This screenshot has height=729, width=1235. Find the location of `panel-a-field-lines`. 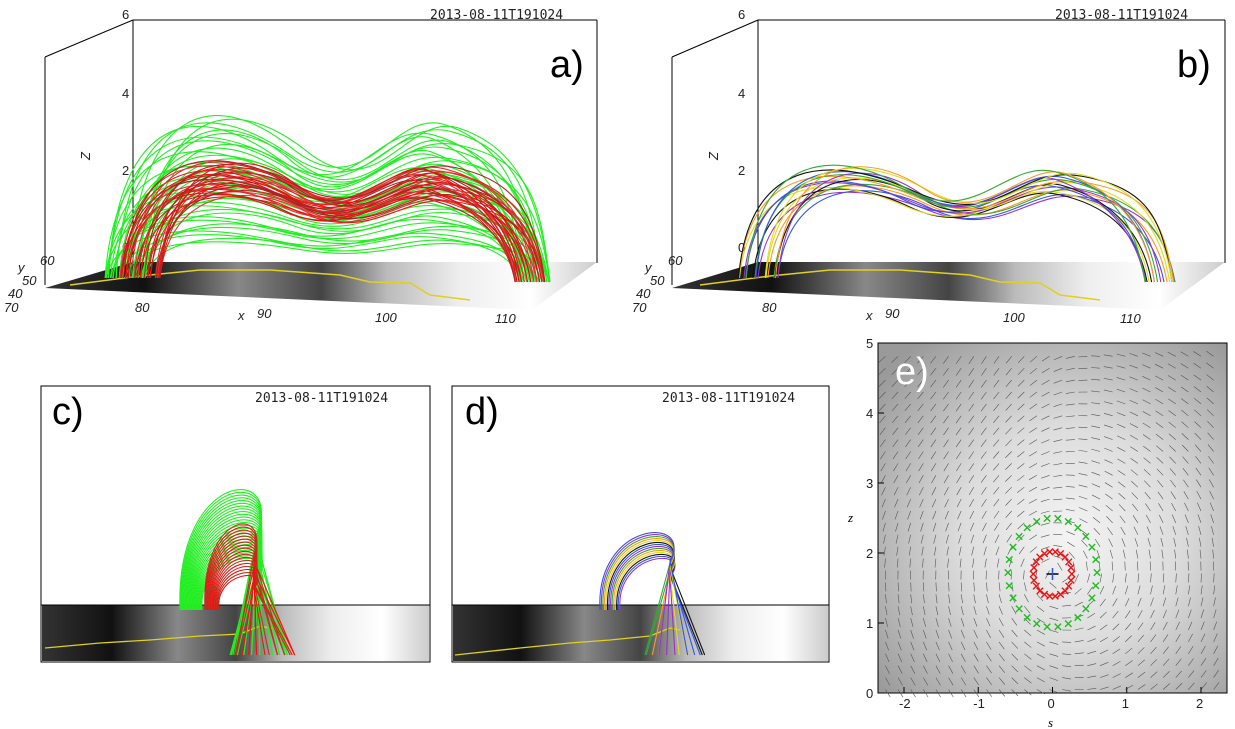

panel-a-field-lines is located at coordinates (327, 199).